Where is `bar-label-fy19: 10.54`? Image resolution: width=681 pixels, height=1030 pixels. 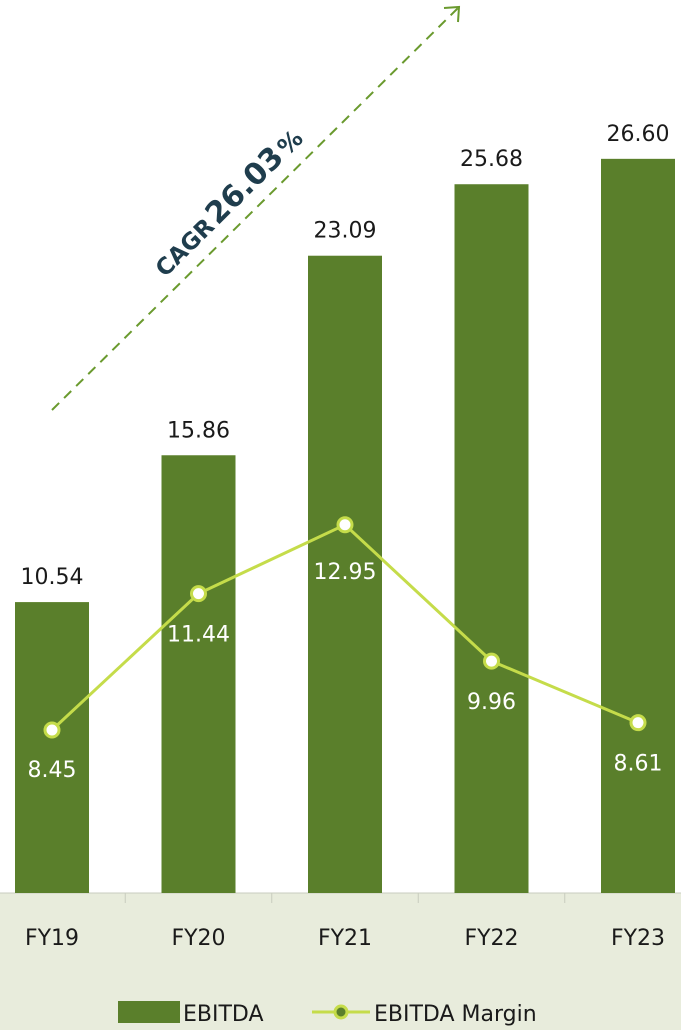
bar-label-fy19: 10.54 is located at coordinates (52, 577).